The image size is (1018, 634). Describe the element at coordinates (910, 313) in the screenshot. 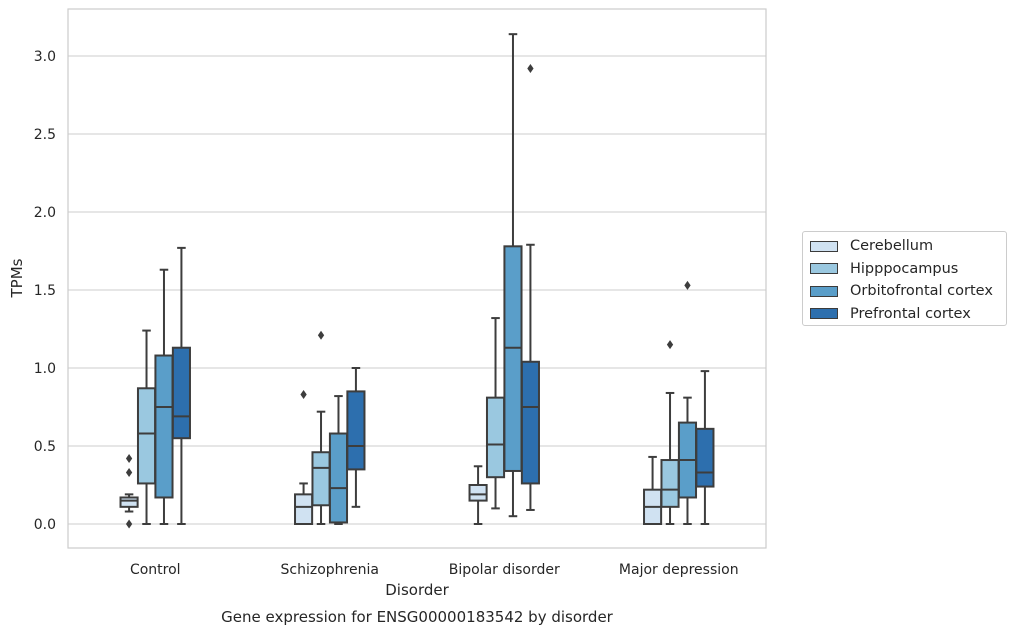

I see `legend-label: Prefrontal cortex` at that location.